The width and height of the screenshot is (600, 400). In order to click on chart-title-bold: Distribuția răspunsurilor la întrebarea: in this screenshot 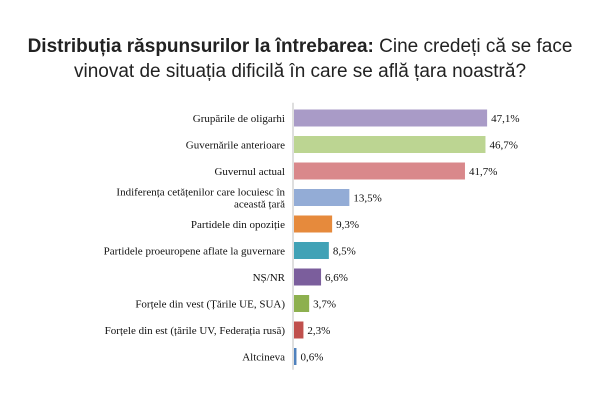, I will do `click(200, 46)`.